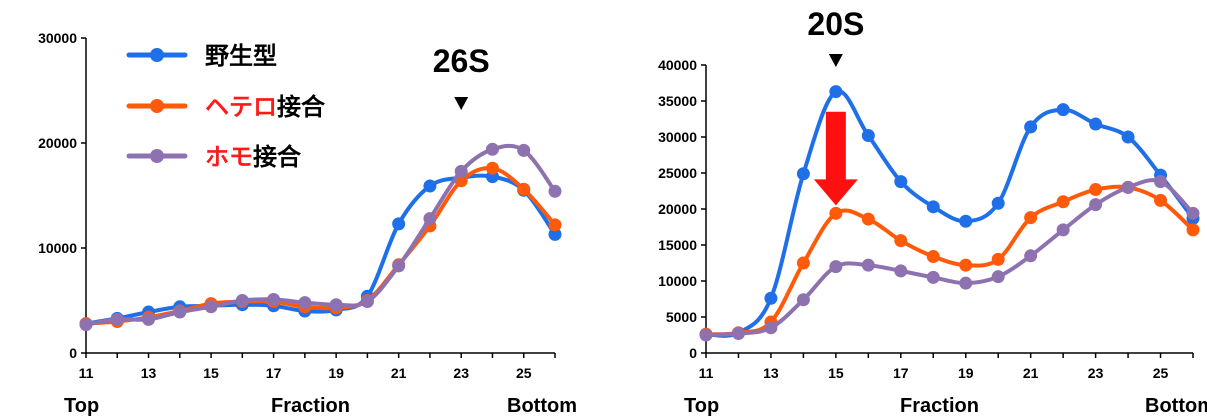  Describe the element at coordinates (677, 245) in the screenshot. I see `y-tick-label: 15000` at that location.